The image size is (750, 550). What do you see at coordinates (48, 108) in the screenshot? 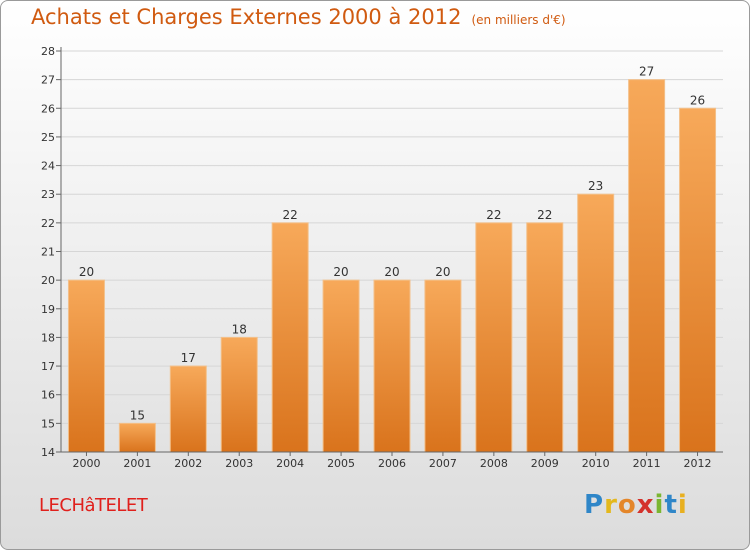
I see `y-tick-label: 26` at bounding box center [48, 108].